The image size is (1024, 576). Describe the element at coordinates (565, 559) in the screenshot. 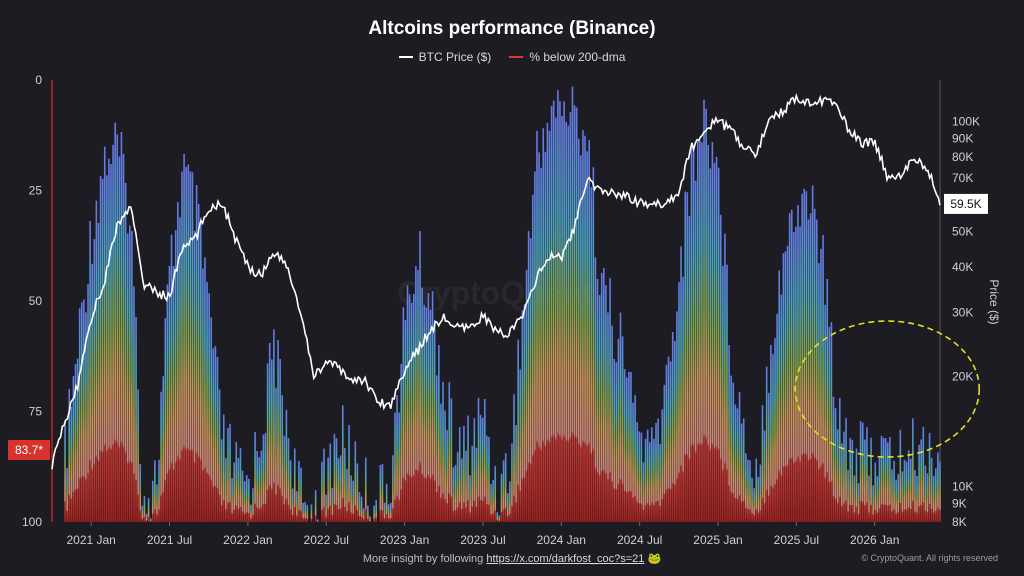

I see `footer-link: https://x.com/darkfost_coc?s=21` at that location.